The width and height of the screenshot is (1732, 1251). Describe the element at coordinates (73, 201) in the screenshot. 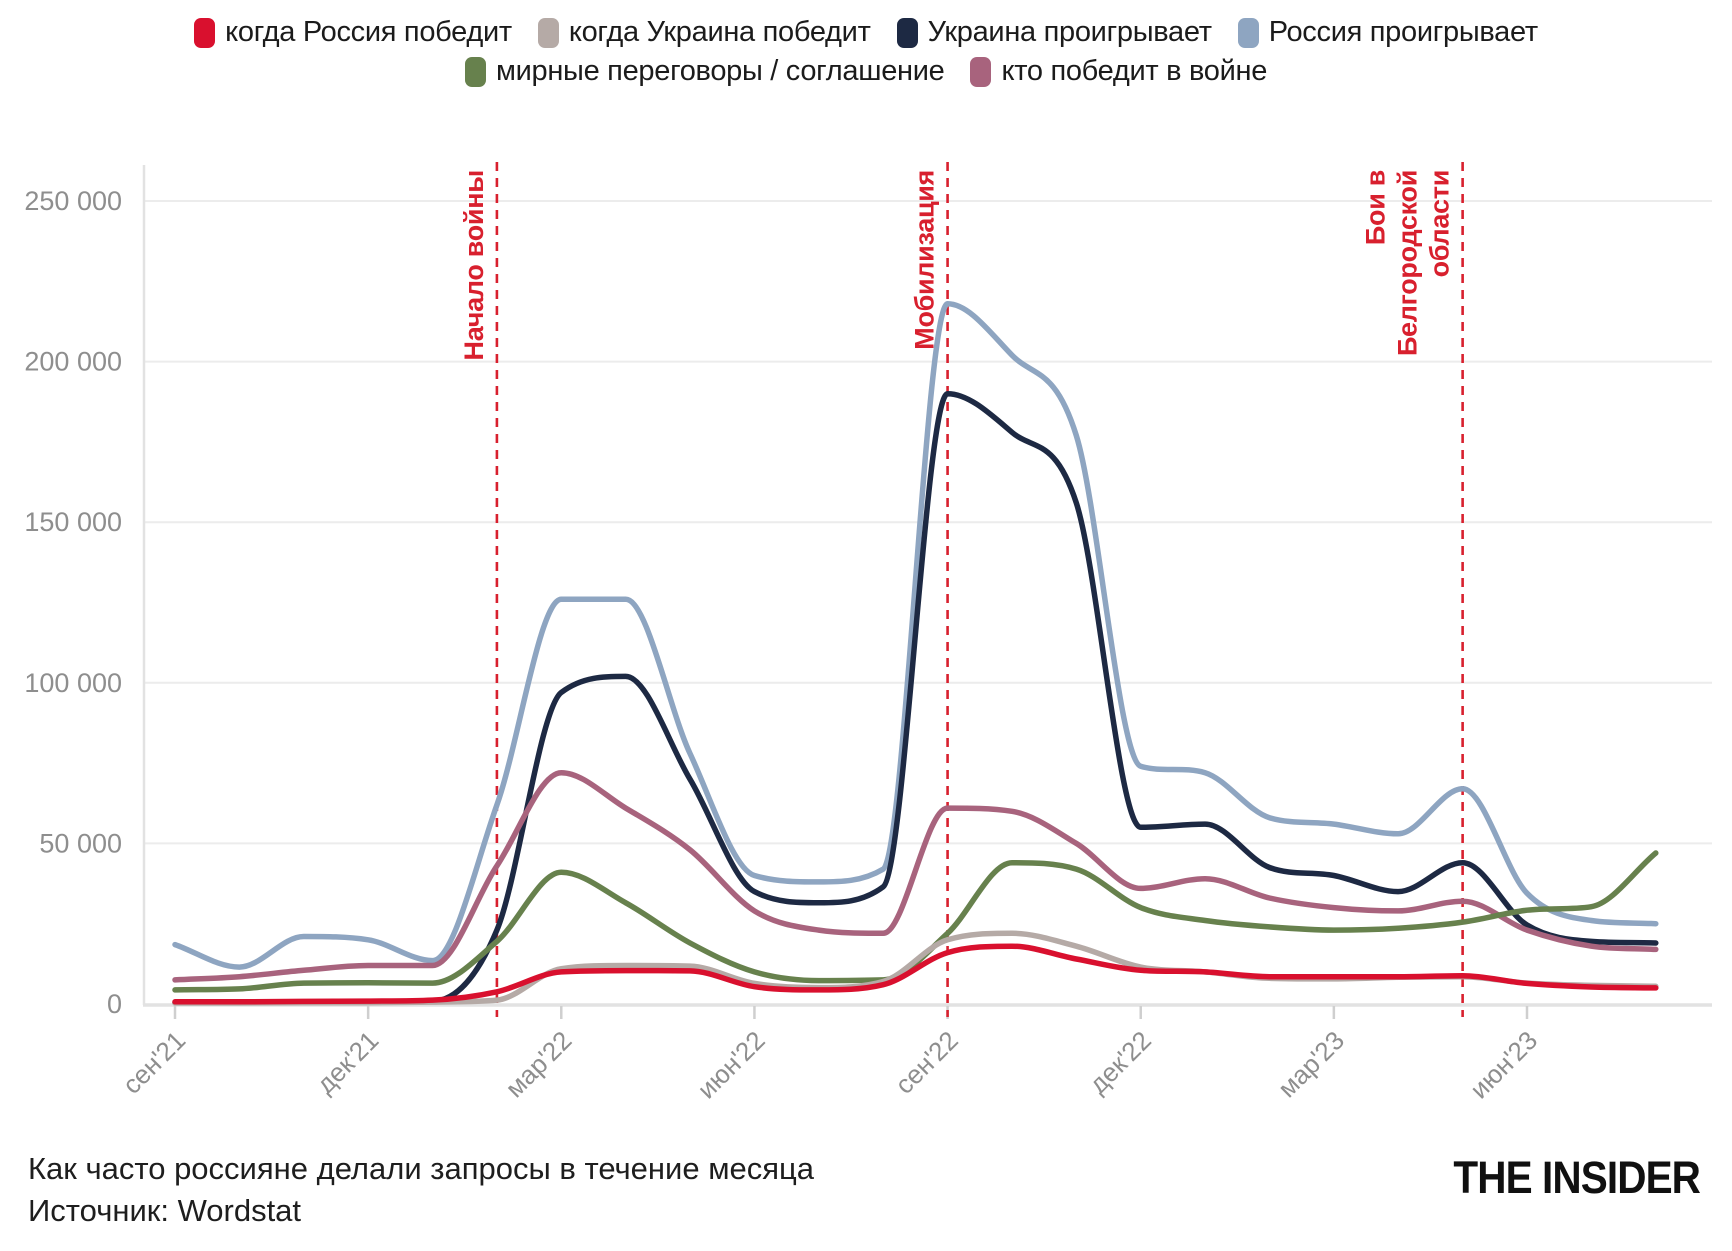

I see `y-axis-label: 250 000` at that location.